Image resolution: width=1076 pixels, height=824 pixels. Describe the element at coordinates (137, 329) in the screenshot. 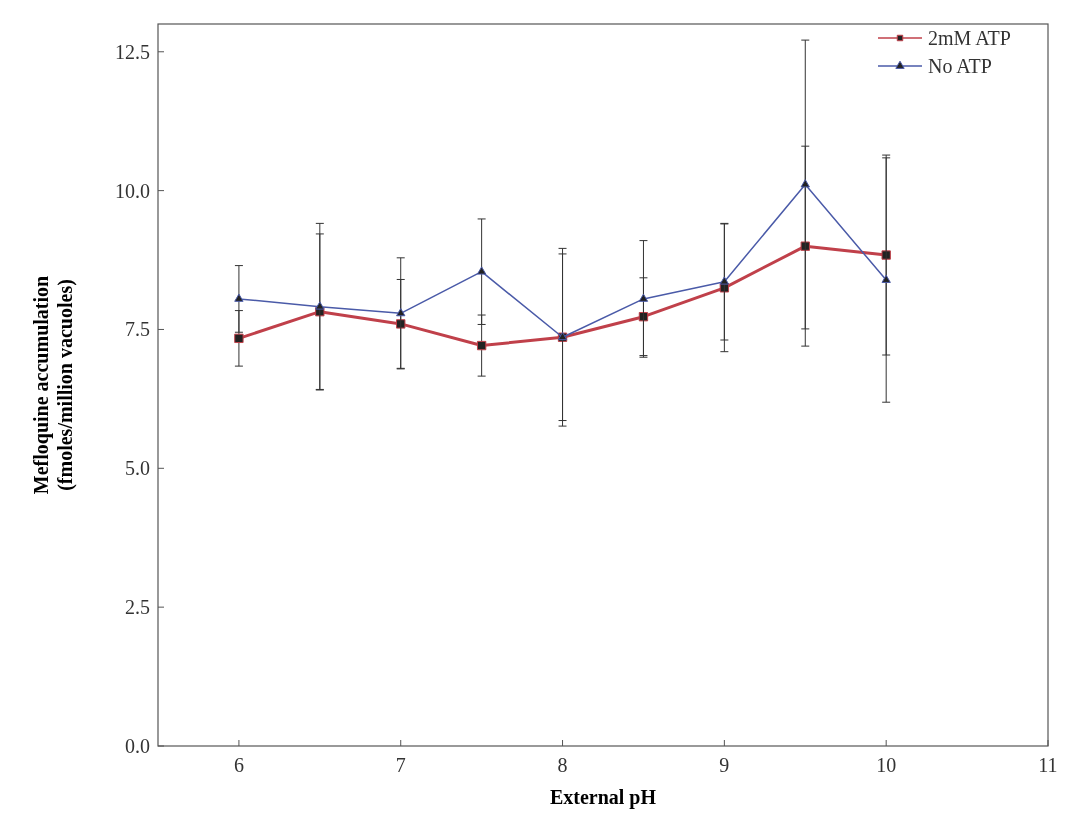

I see `y-tick-label: 7.5` at that location.